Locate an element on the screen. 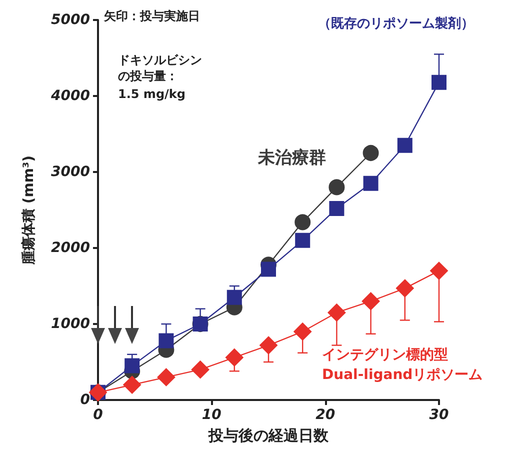 The height and width of the screenshot is (450, 531). annotation: 矢印：投与実施日 is located at coordinates (151, 16).